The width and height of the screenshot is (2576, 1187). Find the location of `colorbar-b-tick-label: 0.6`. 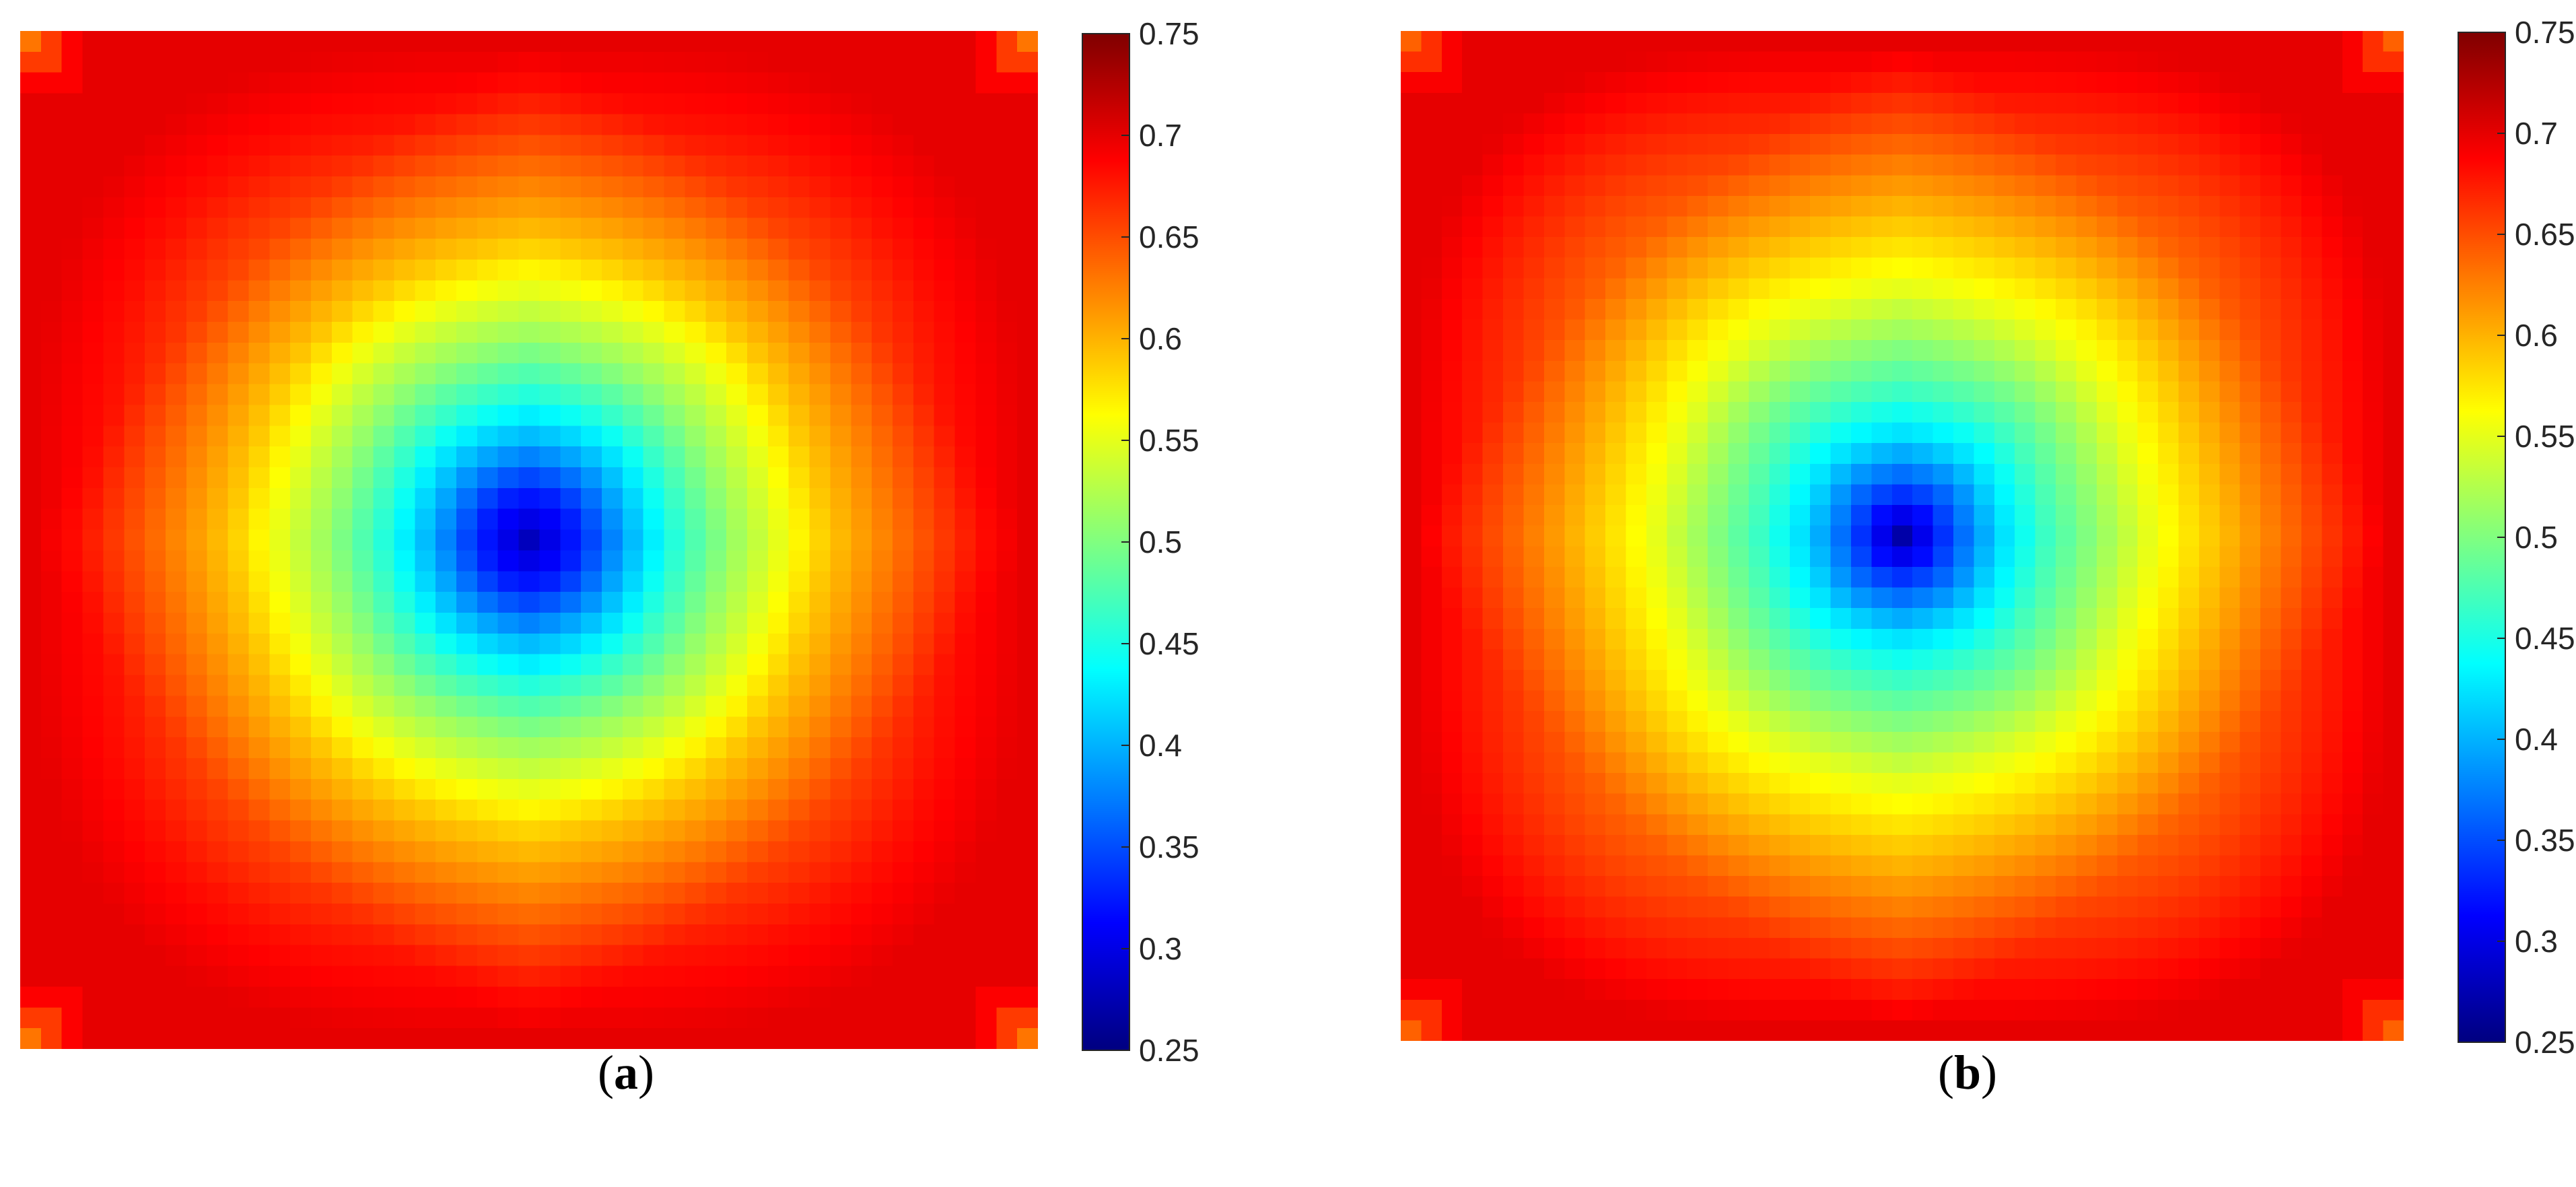

colorbar-b-tick-label: 0.6 is located at coordinates (2536, 335).